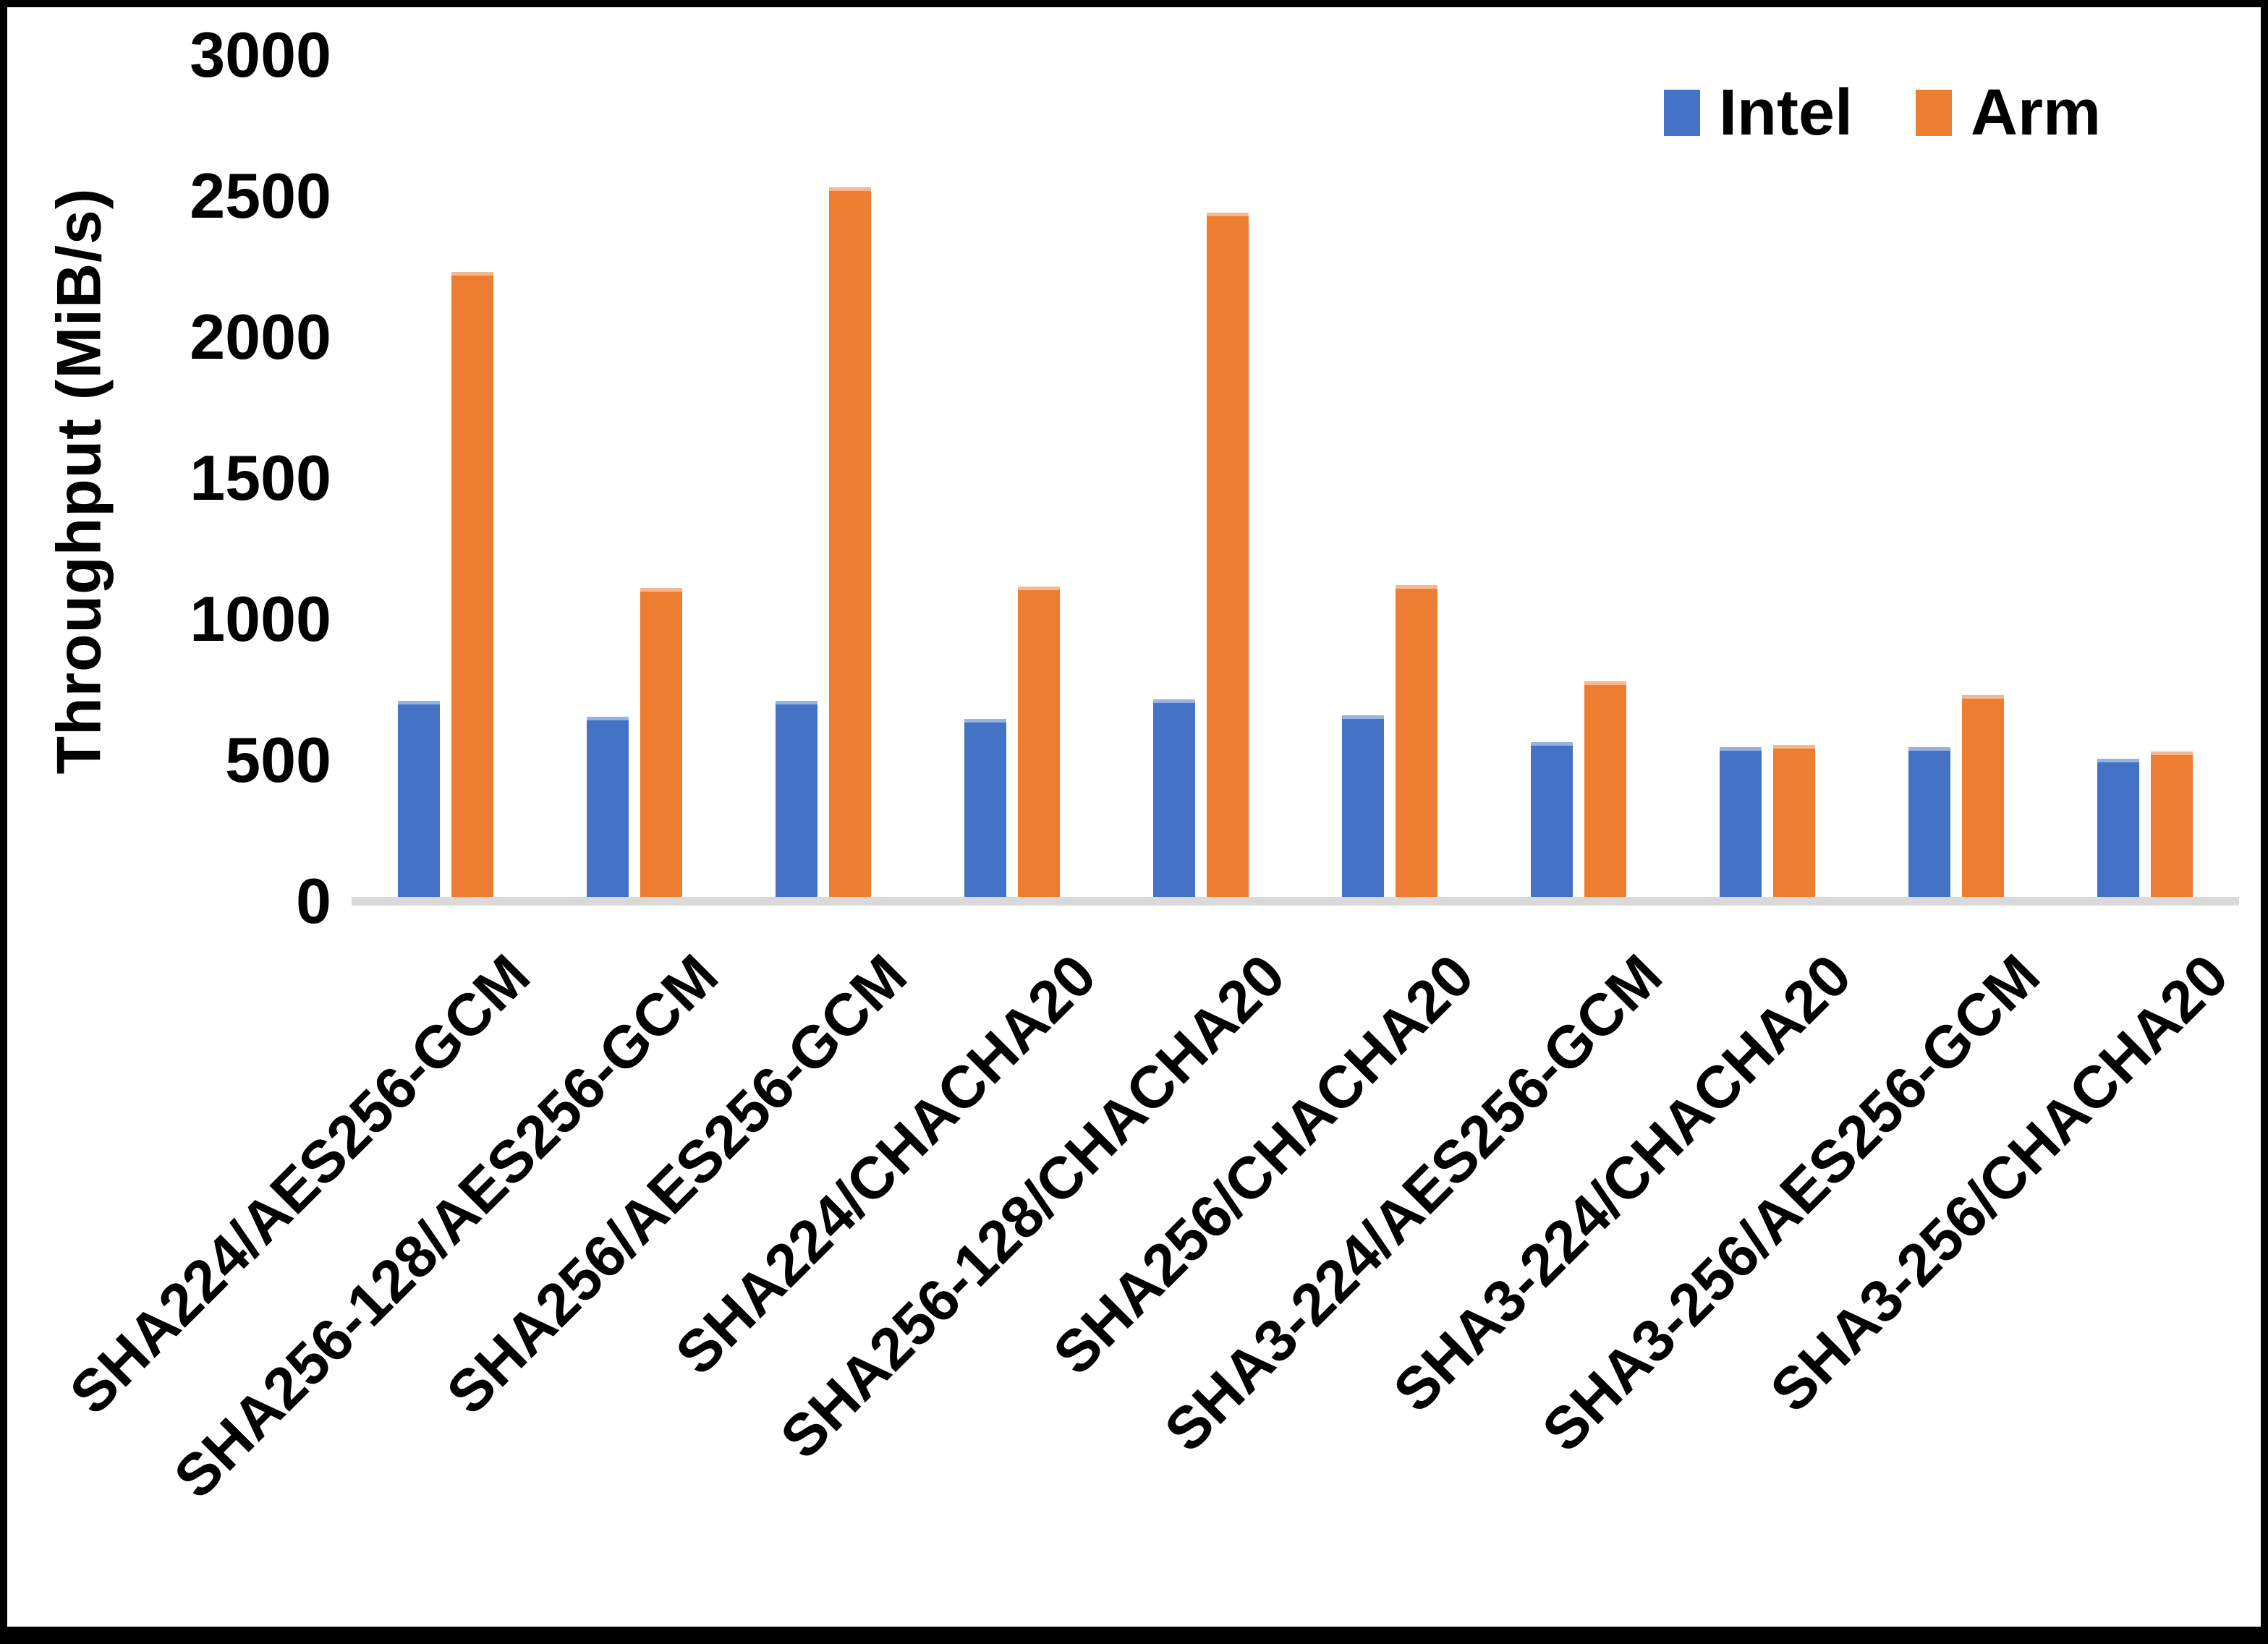 The width and height of the screenshot is (2268, 1644). I want to click on bar-arm-SHA3-256/CHACHA20, so click(2171, 826).